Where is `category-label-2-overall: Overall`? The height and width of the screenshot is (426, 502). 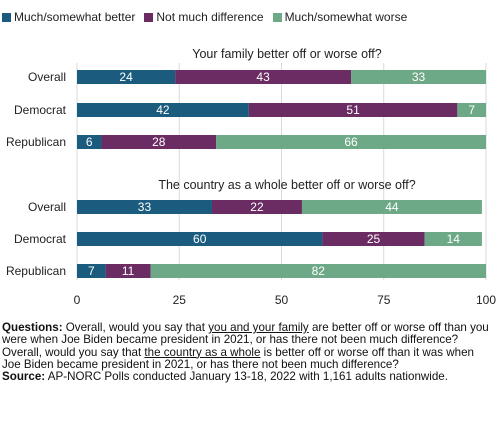
category-label-2-overall: Overall is located at coordinates (47, 207).